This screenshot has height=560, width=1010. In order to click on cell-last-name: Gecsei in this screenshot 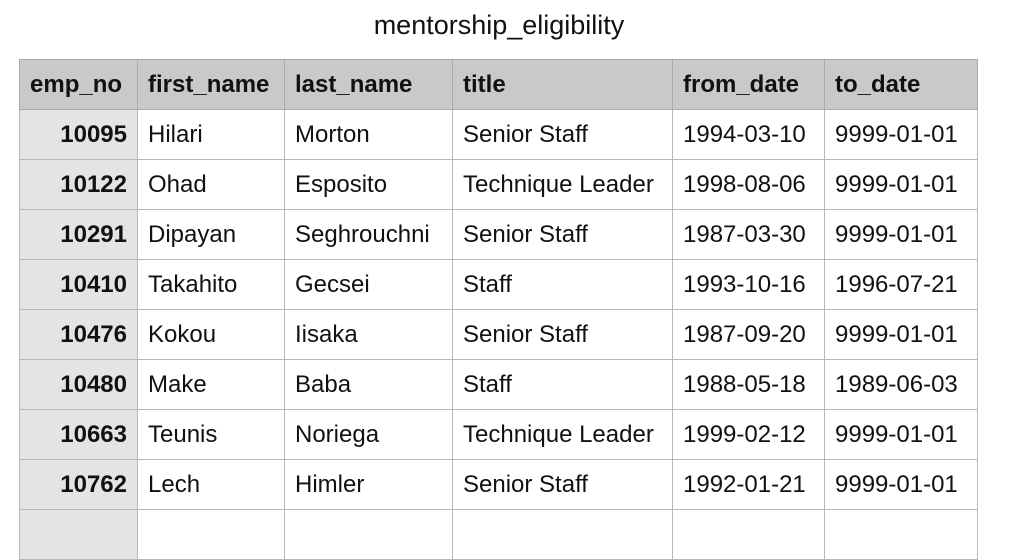, I will do `click(368, 284)`.